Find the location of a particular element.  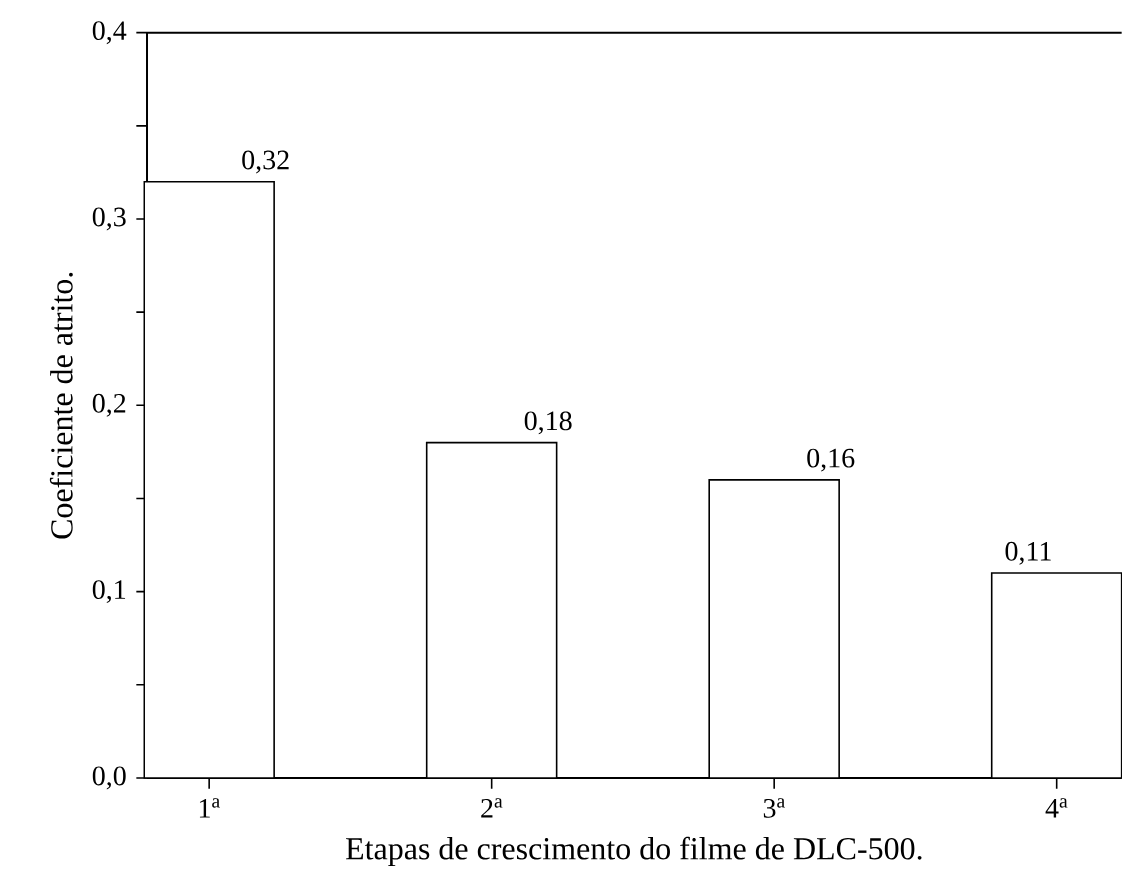

data-label: 0,32 is located at coordinates (265, 162).